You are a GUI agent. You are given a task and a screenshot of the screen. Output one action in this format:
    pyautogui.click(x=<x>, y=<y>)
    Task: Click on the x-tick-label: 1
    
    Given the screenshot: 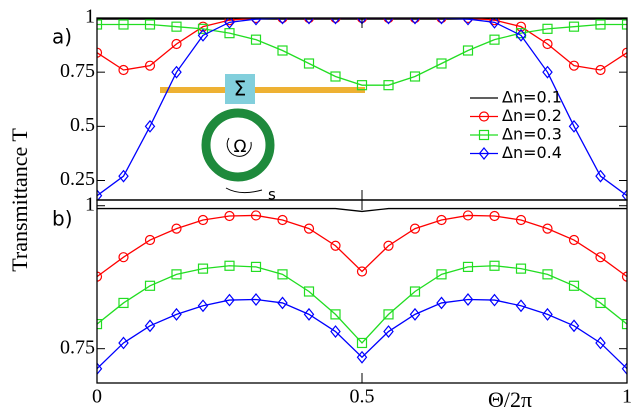 What is the action you would take?
    pyautogui.click(x=627, y=397)
    